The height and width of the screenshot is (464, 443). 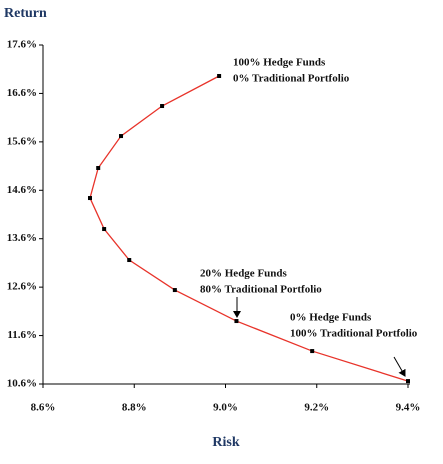 I want to click on x-tick-label: 8.8%, so click(x=134, y=408).